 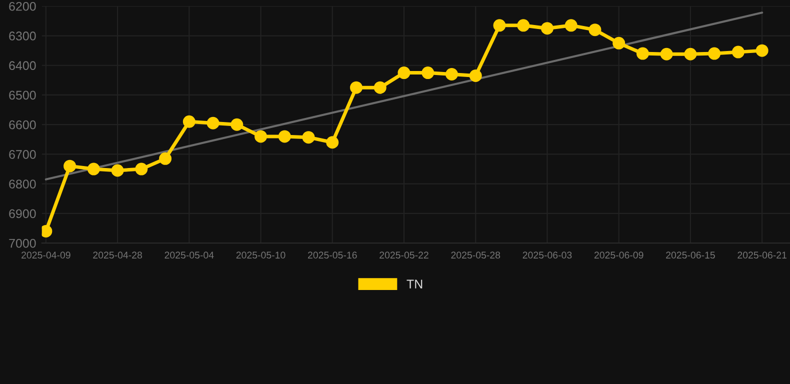 I want to click on y-tick-label: 6900, so click(x=22, y=213).